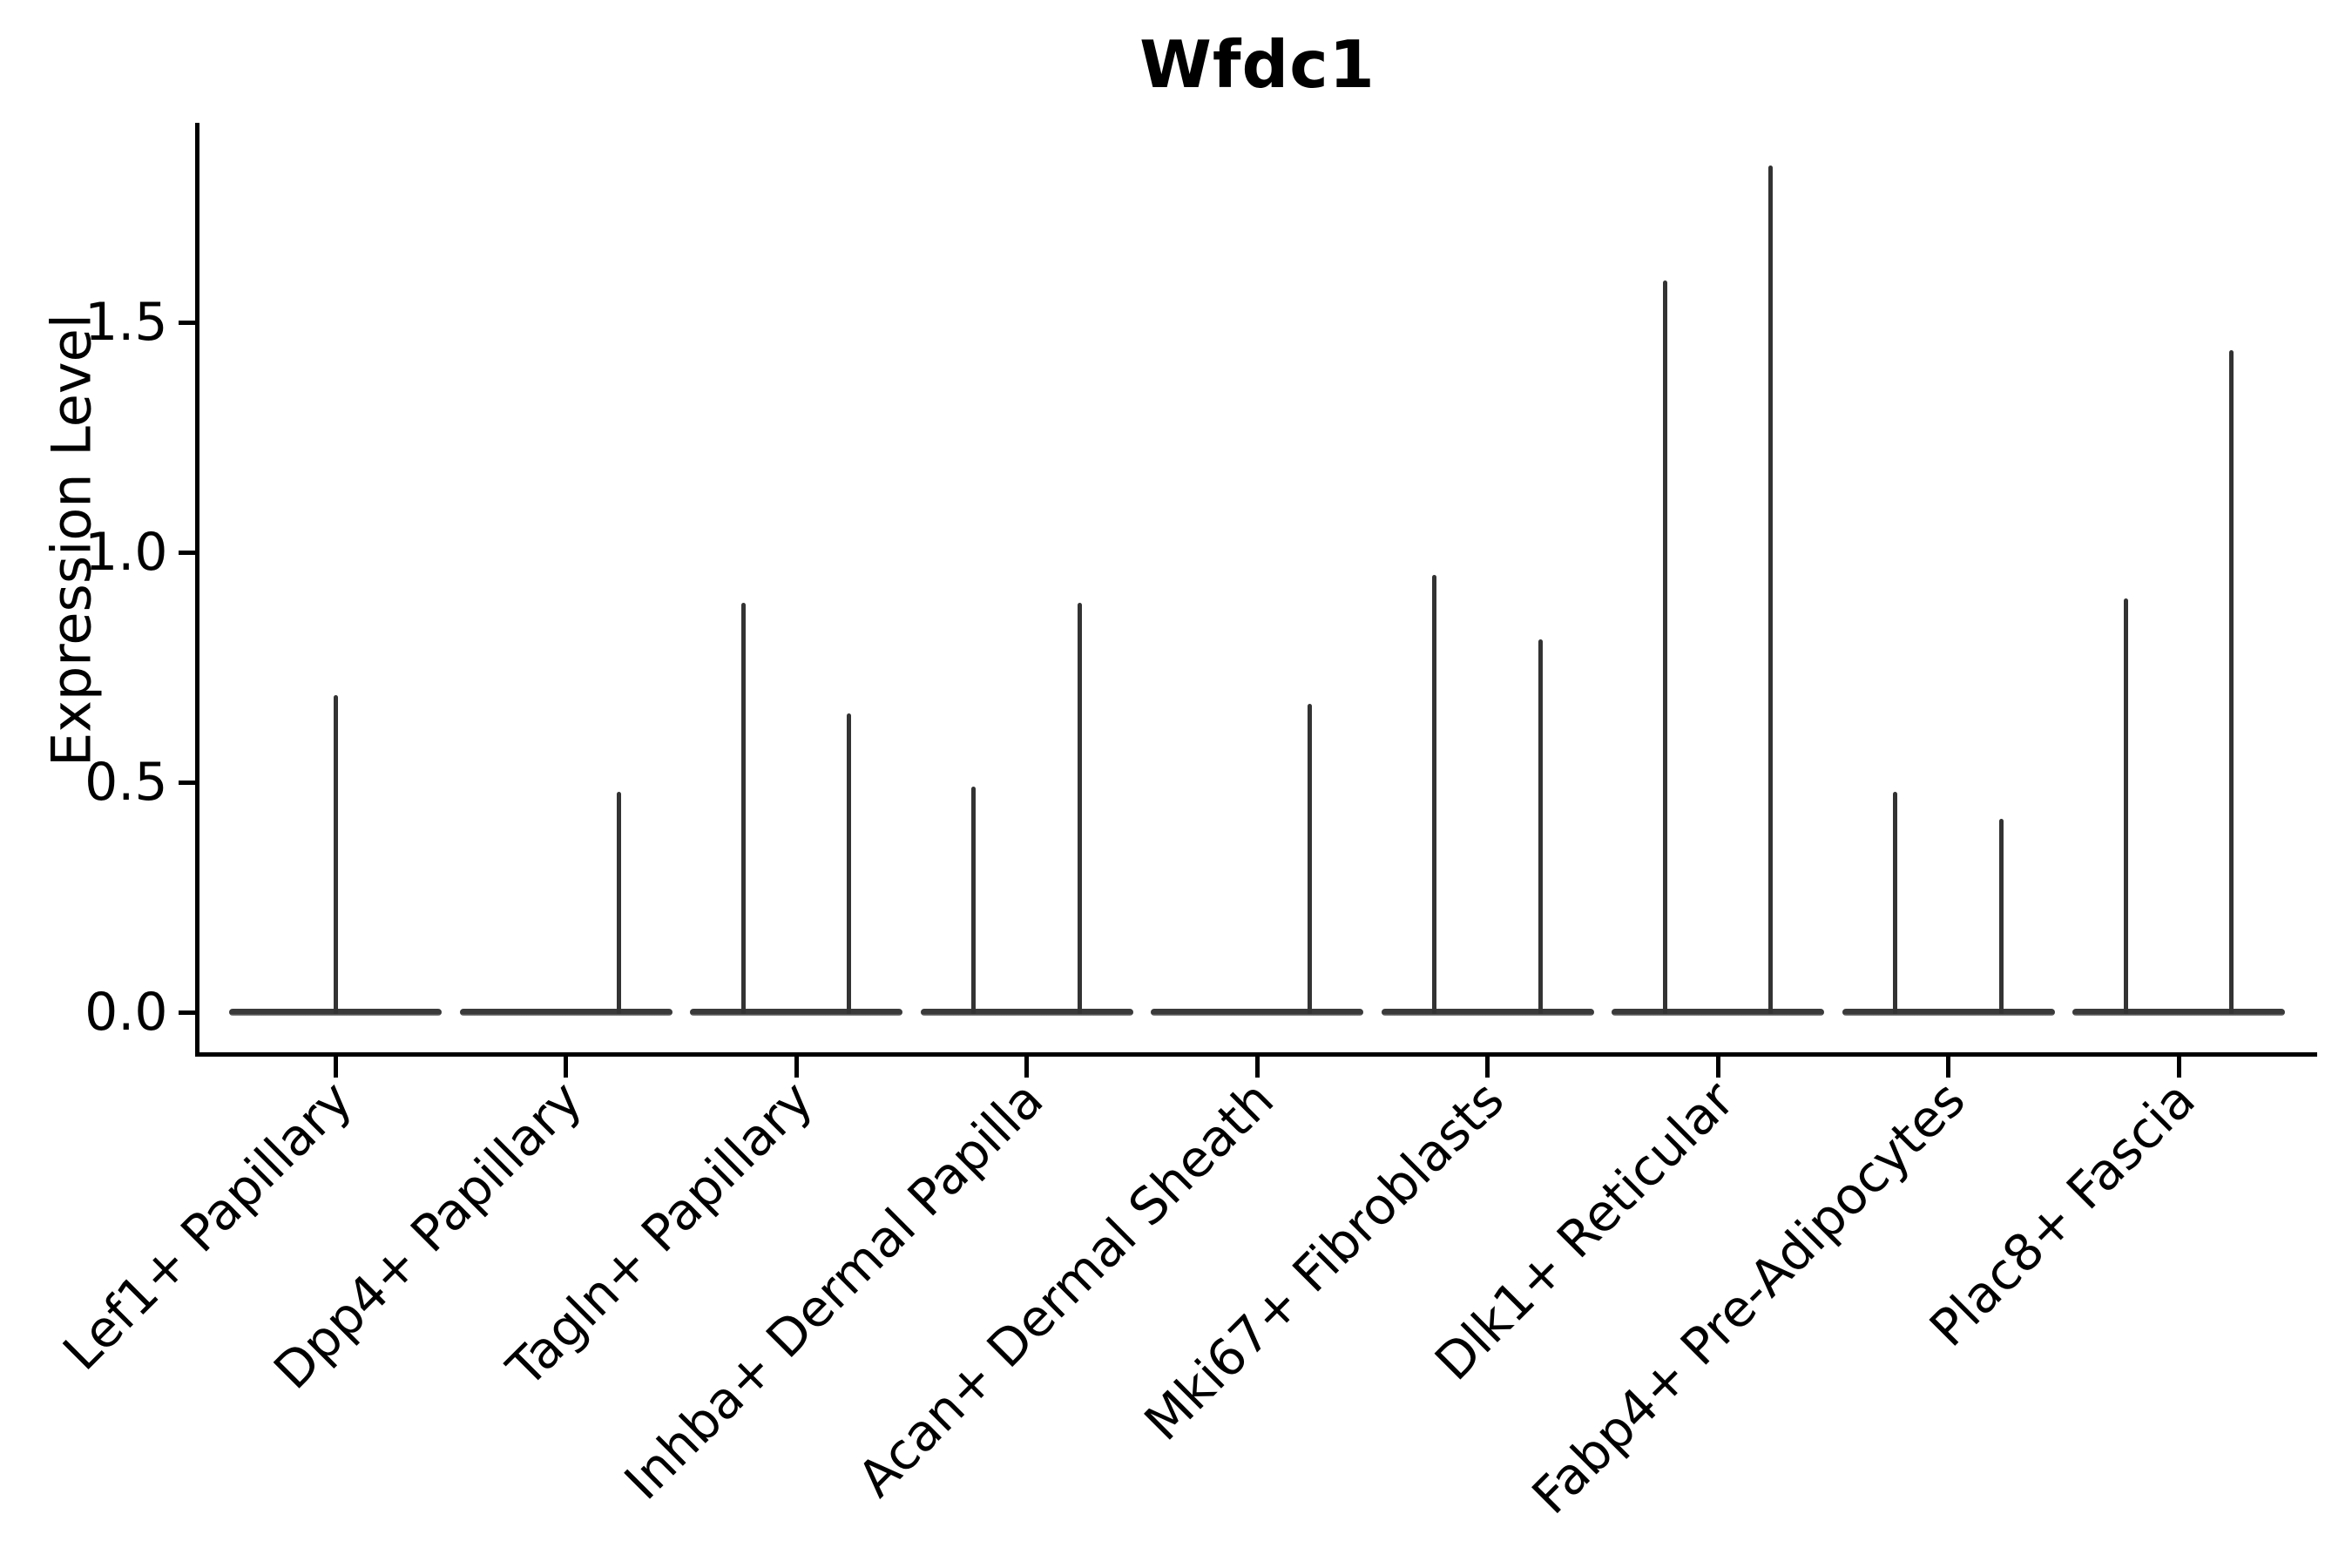 This screenshot has height=1568, width=2352. Describe the element at coordinates (1256, 1054) in the screenshot. I see `x-axis-spine` at that location.